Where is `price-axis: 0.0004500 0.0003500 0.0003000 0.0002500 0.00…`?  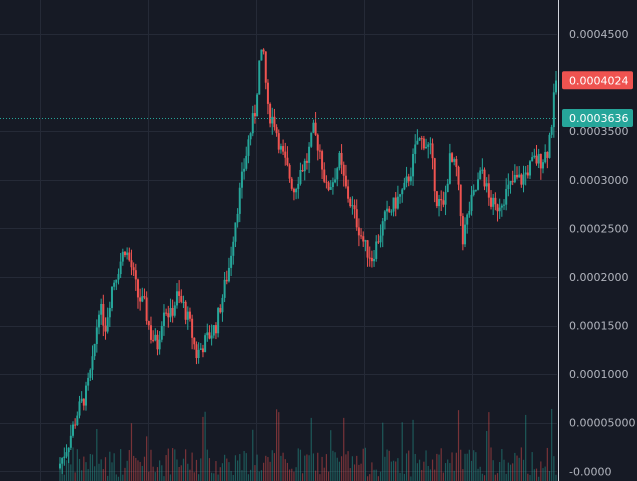 price-axis: 0.0004500 0.0003500 0.0003000 0.0002500 0.00… is located at coordinates (598, 253).